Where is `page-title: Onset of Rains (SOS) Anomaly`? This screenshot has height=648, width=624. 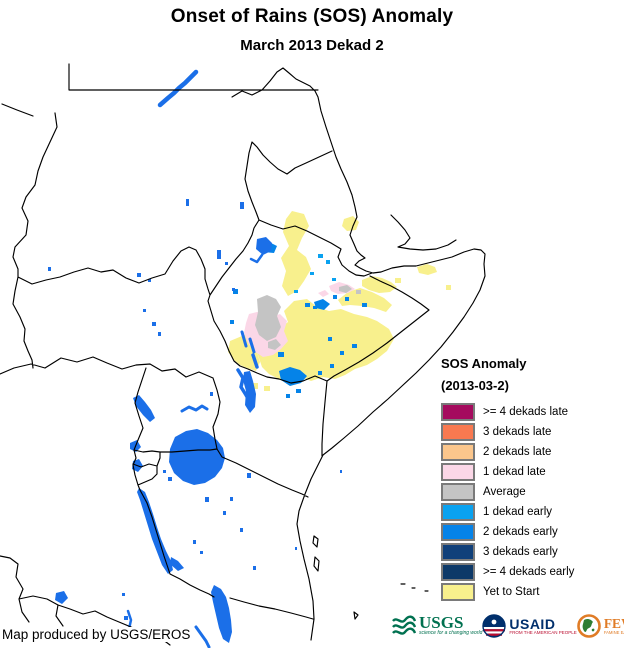 page-title: Onset of Rains (SOS) Anomaly is located at coordinates (312, 16).